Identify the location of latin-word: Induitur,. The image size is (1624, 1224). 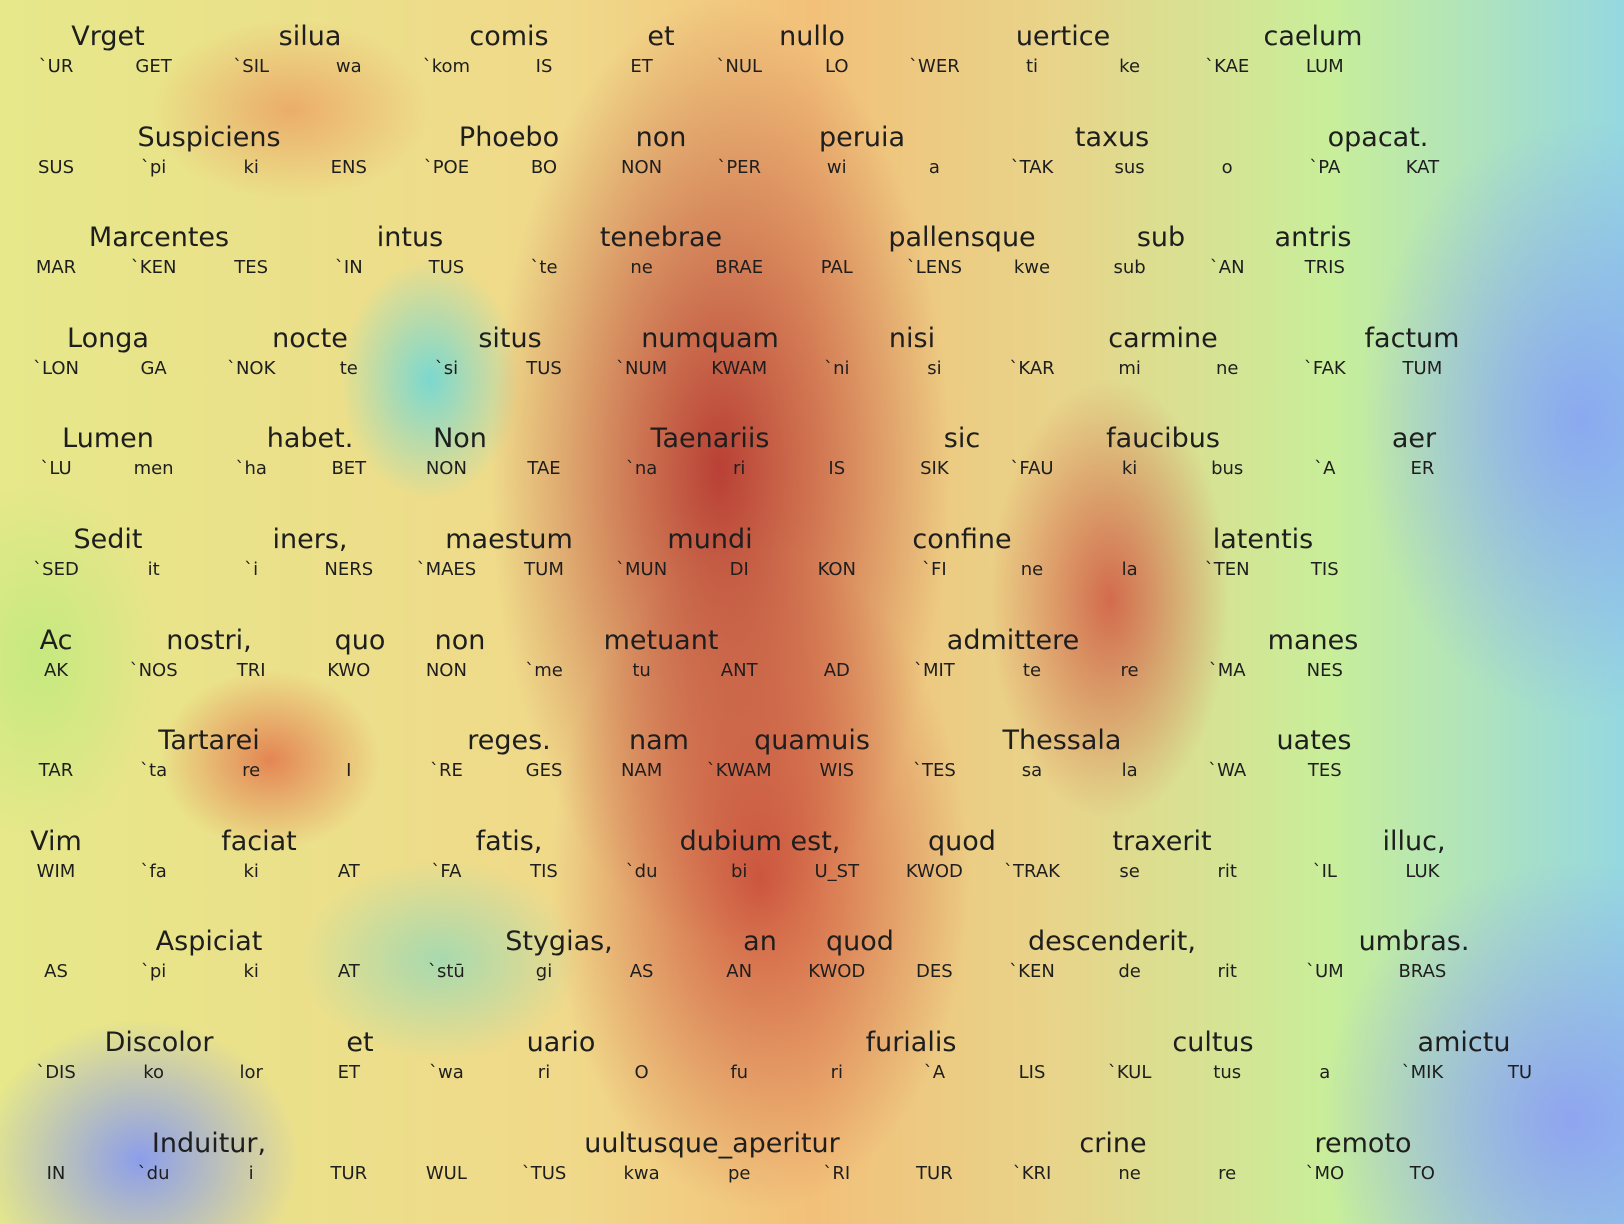
(209, 1143).